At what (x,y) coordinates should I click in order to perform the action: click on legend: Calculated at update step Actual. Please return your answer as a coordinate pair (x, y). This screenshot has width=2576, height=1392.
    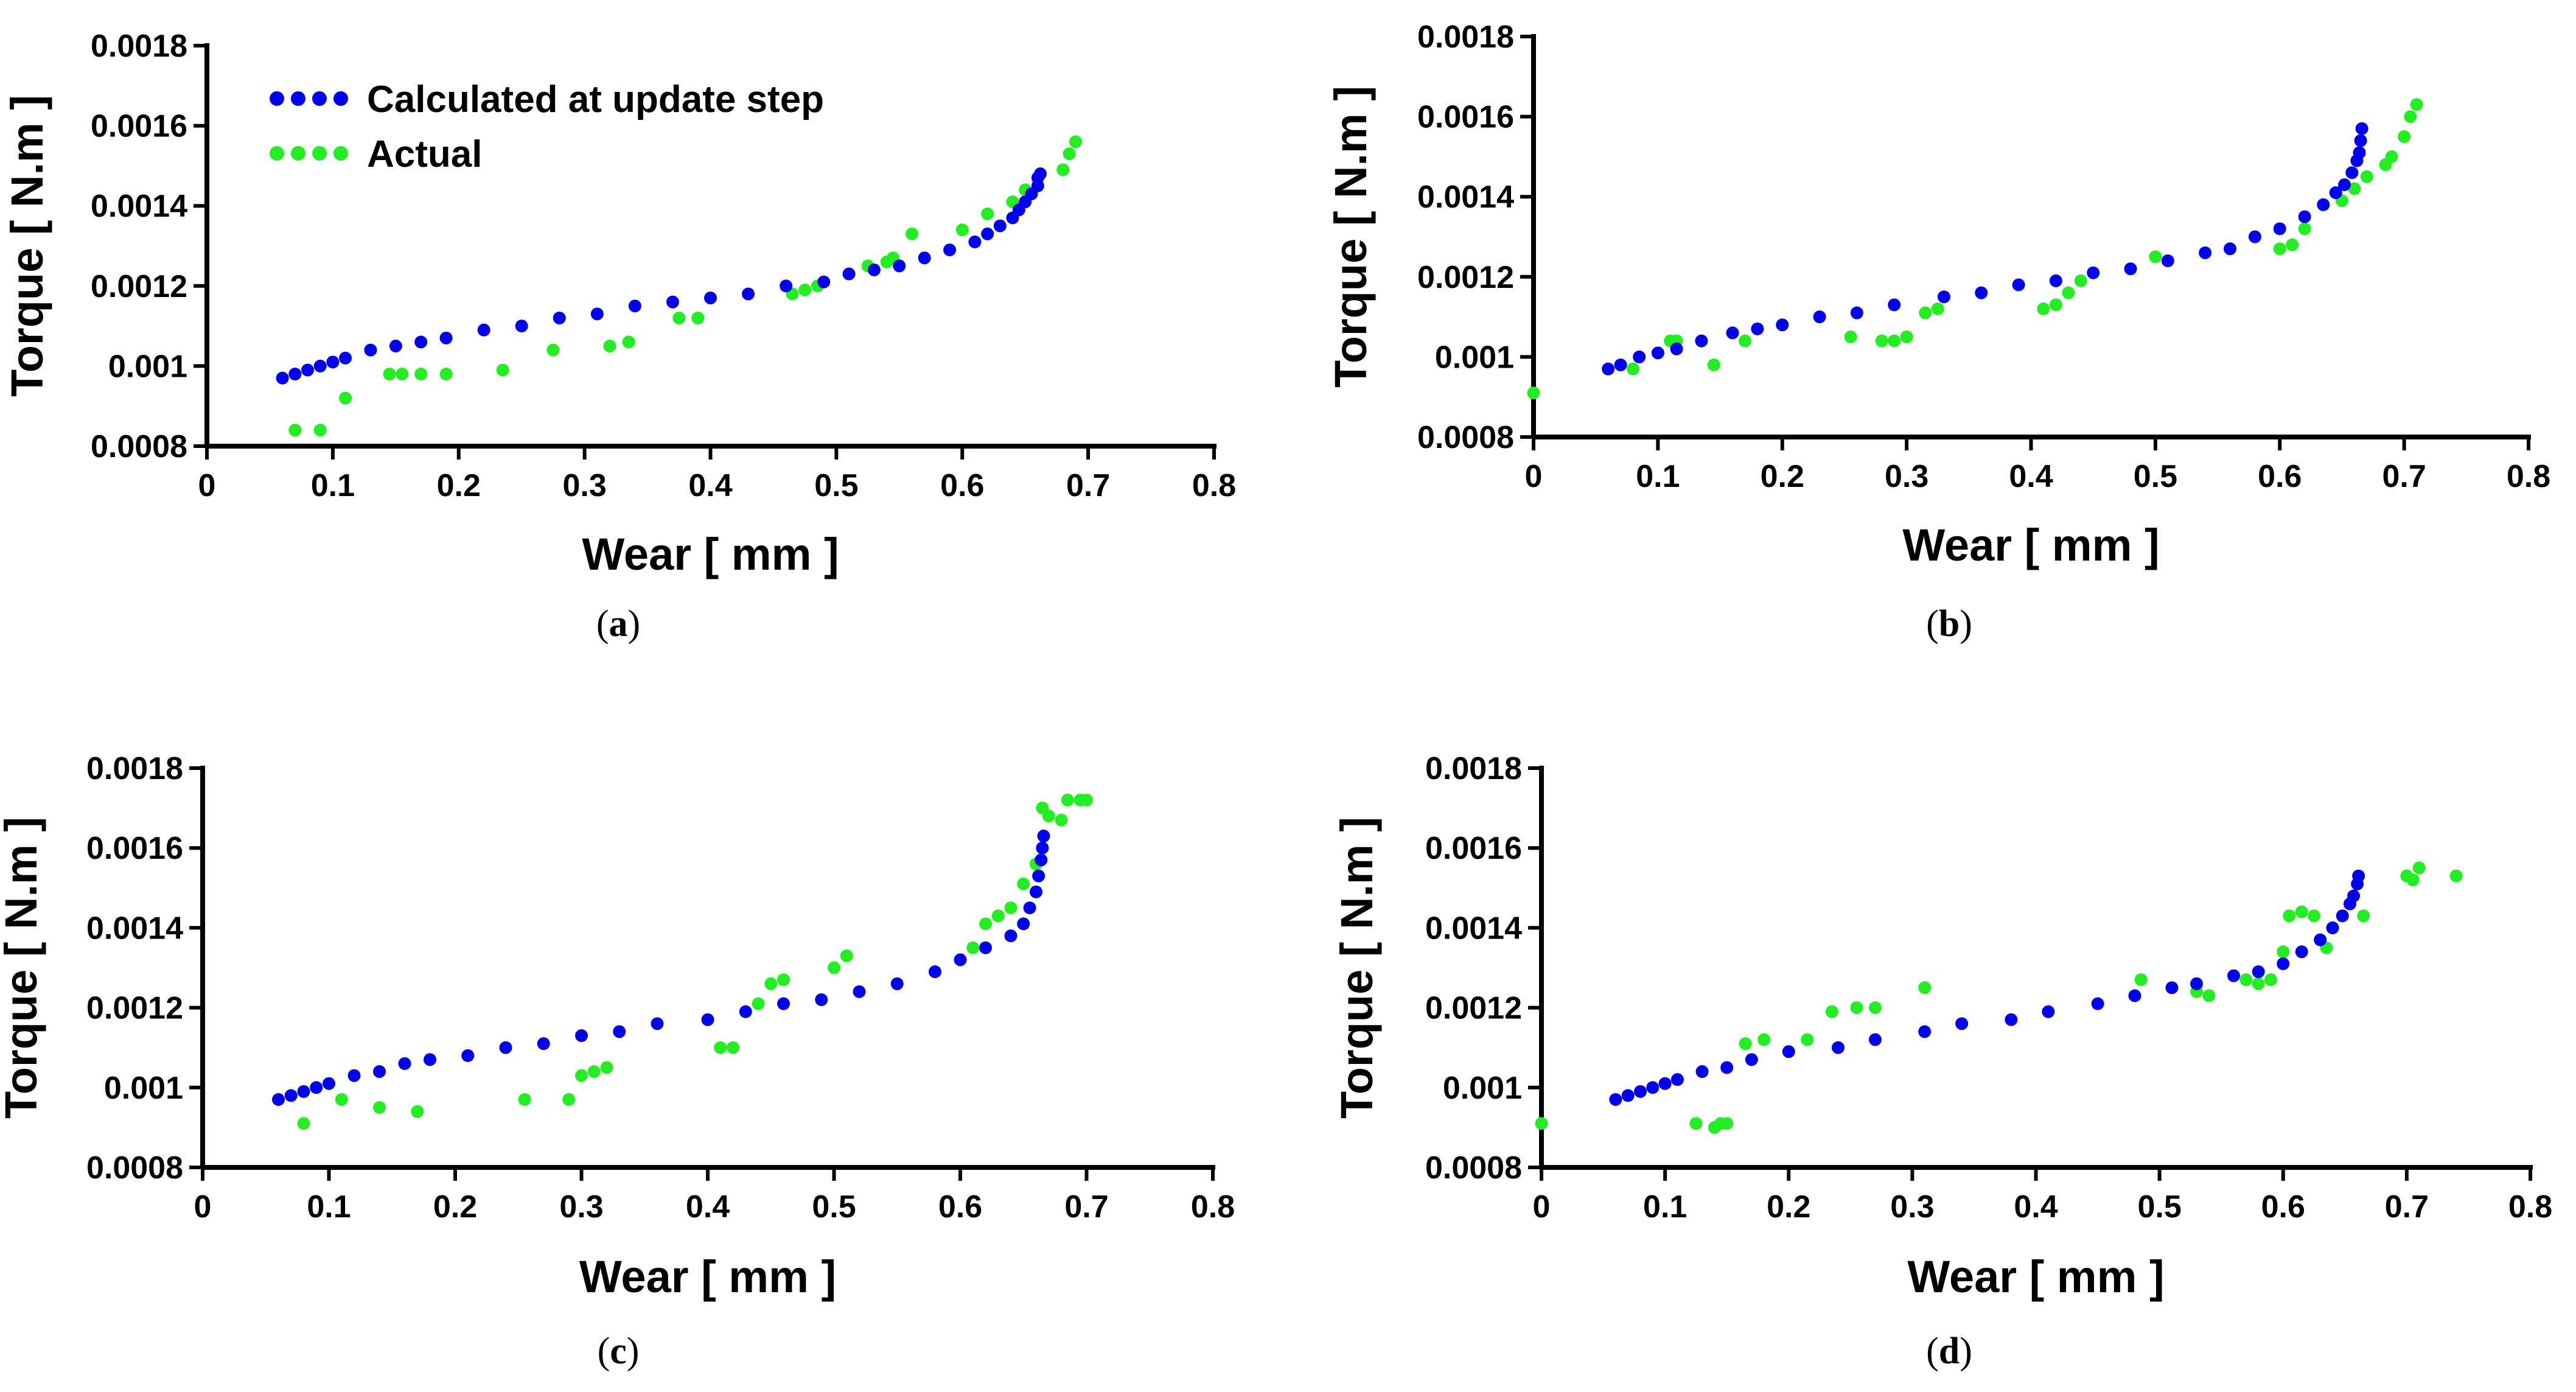
    Looking at the image, I should click on (547, 127).